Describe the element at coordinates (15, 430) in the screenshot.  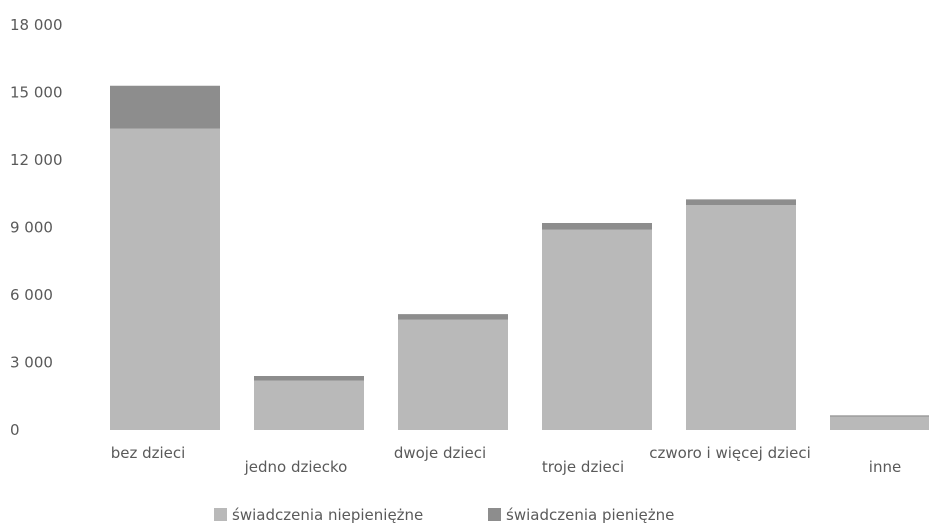
I see `y-tick-label: 0` at that location.